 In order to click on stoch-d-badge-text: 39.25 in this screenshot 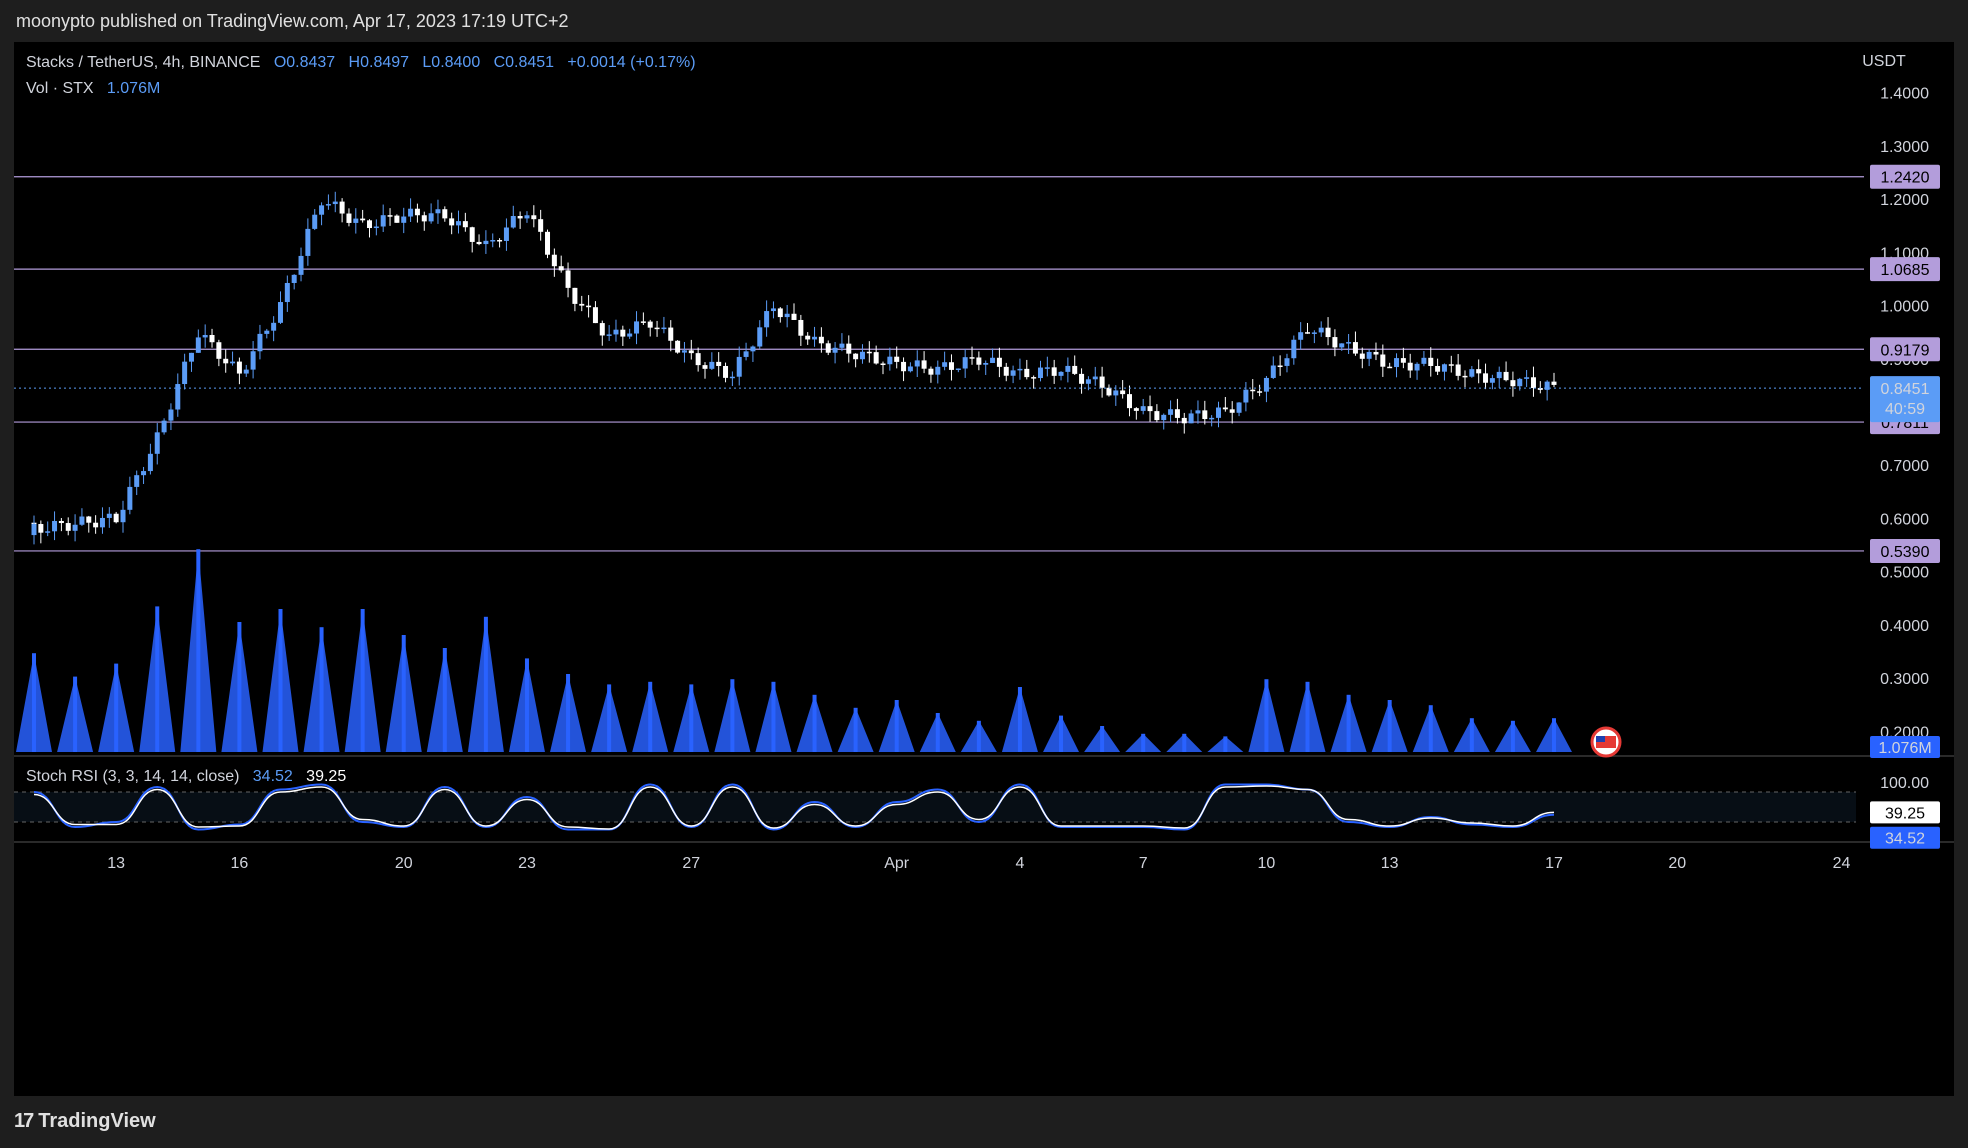, I will do `click(1905, 813)`.